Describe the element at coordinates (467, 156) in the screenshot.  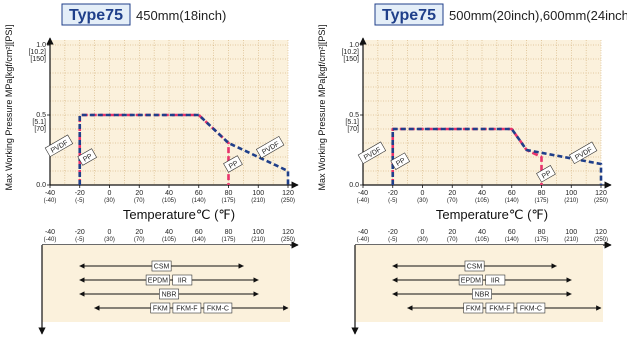
I see `series-pp` at that location.